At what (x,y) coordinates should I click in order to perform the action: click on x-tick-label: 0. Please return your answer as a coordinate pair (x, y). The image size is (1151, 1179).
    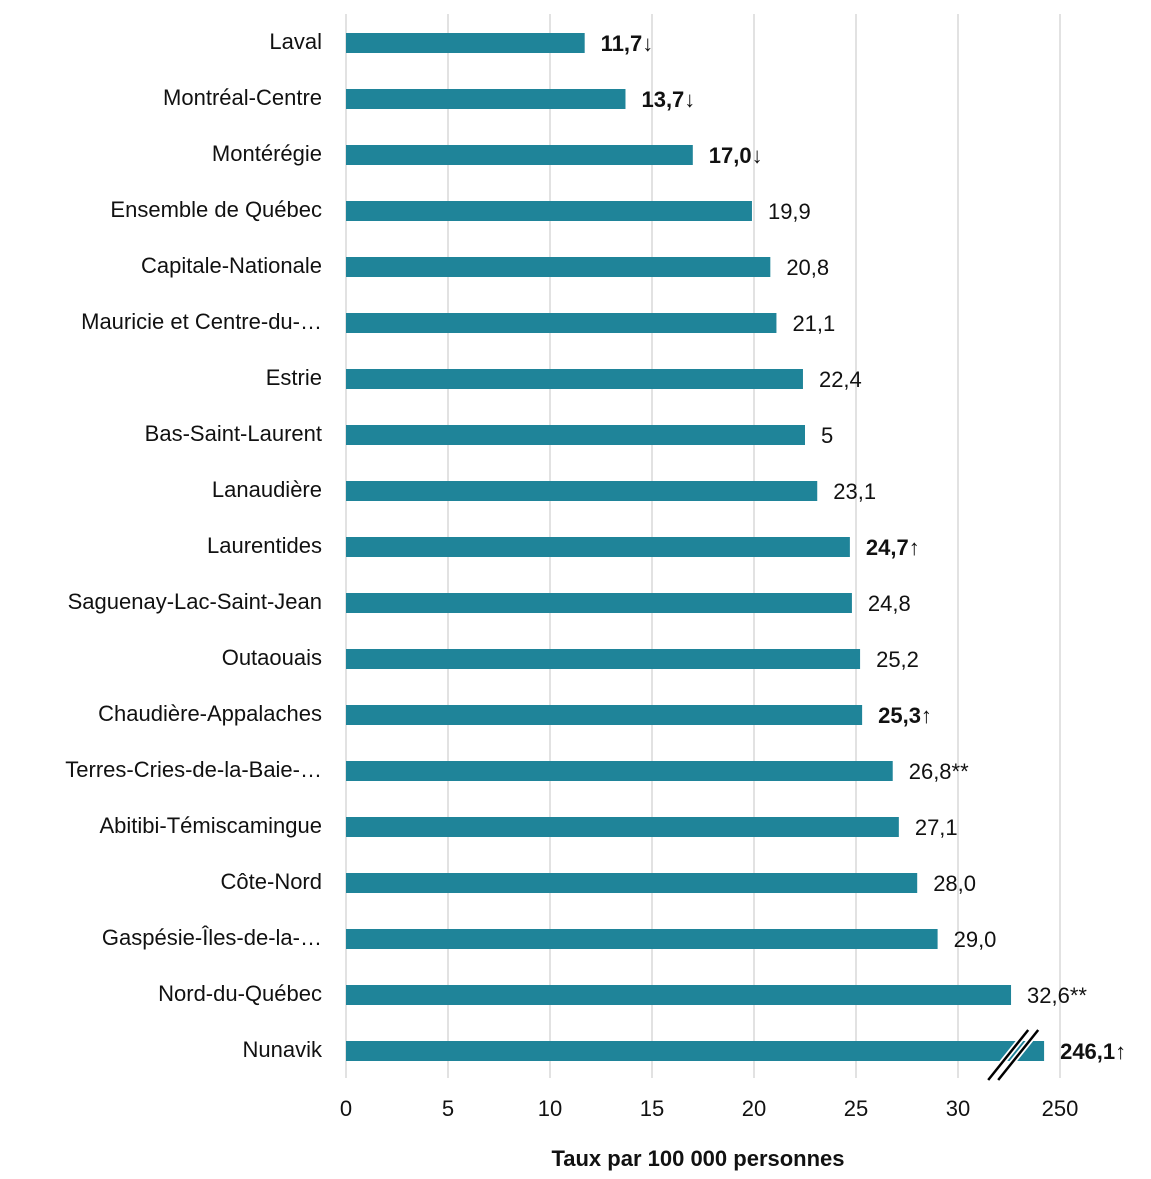
    Looking at the image, I should click on (346, 1108).